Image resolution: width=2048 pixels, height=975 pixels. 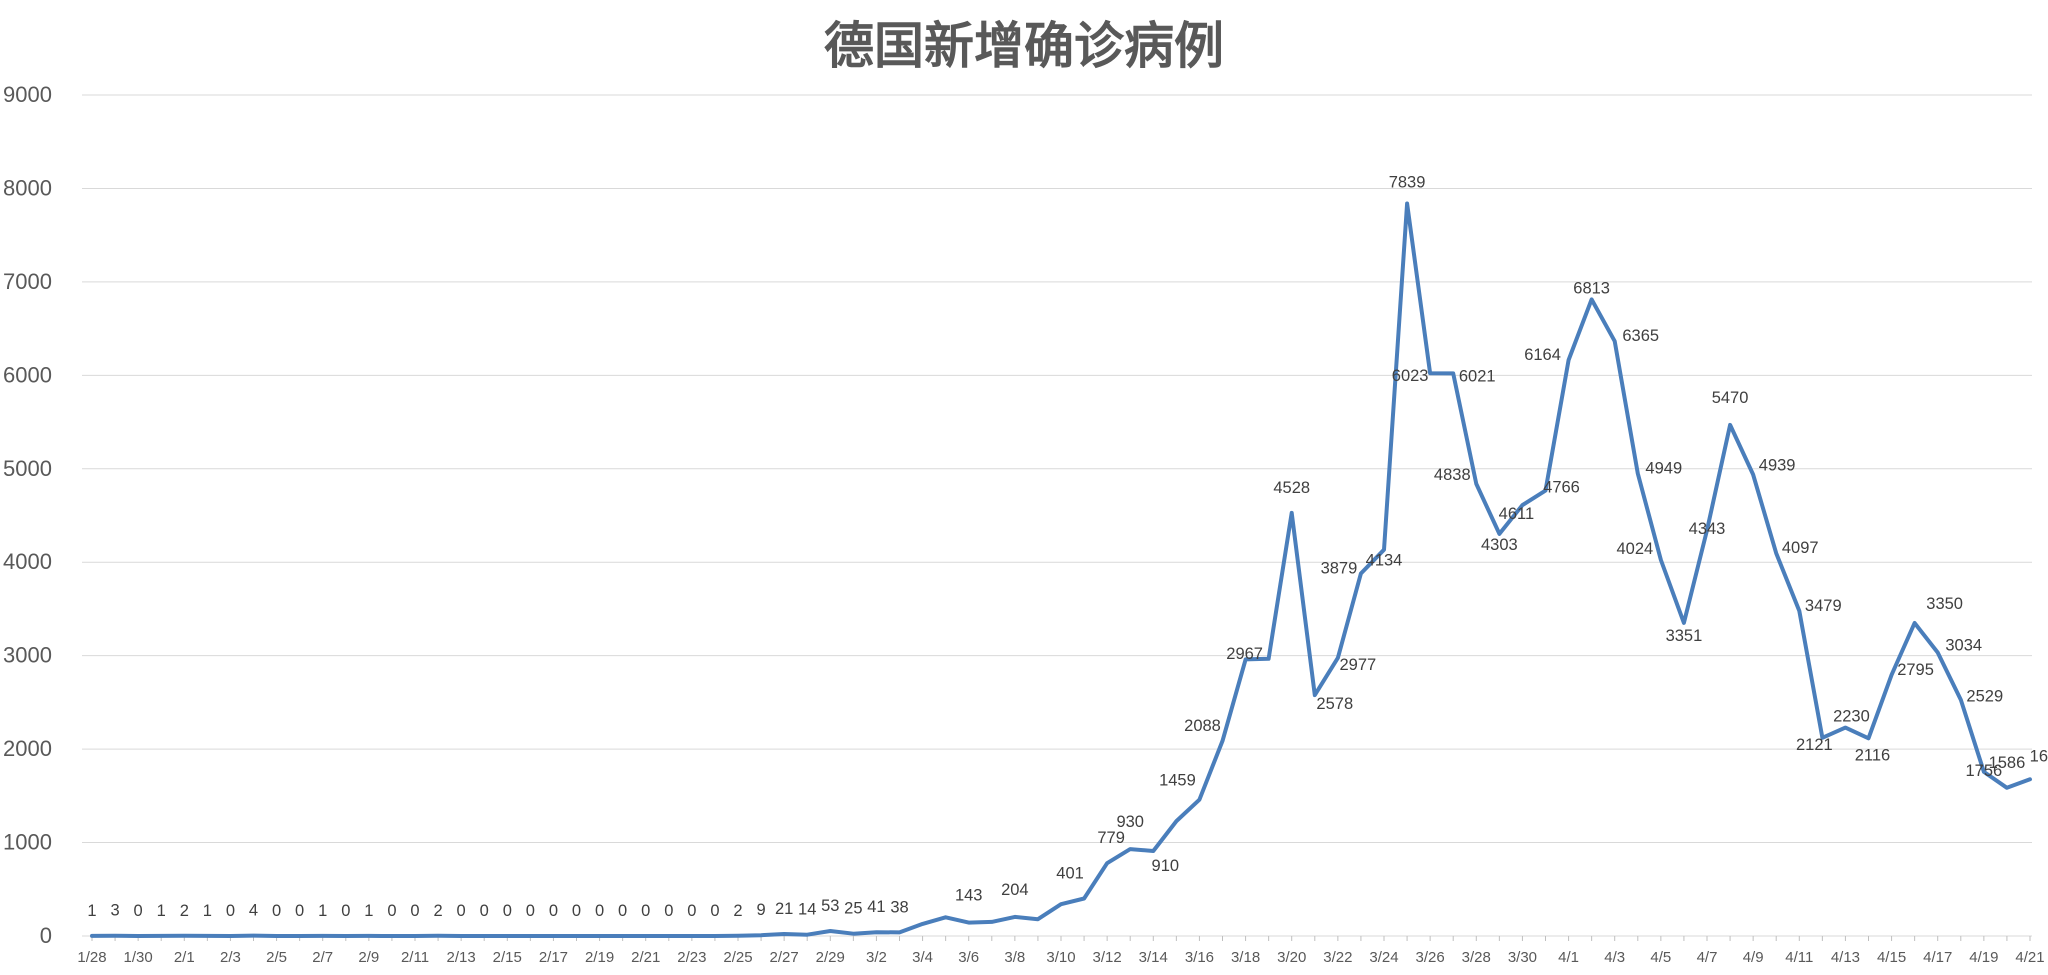 I want to click on data-label: 143, so click(x=969, y=896).